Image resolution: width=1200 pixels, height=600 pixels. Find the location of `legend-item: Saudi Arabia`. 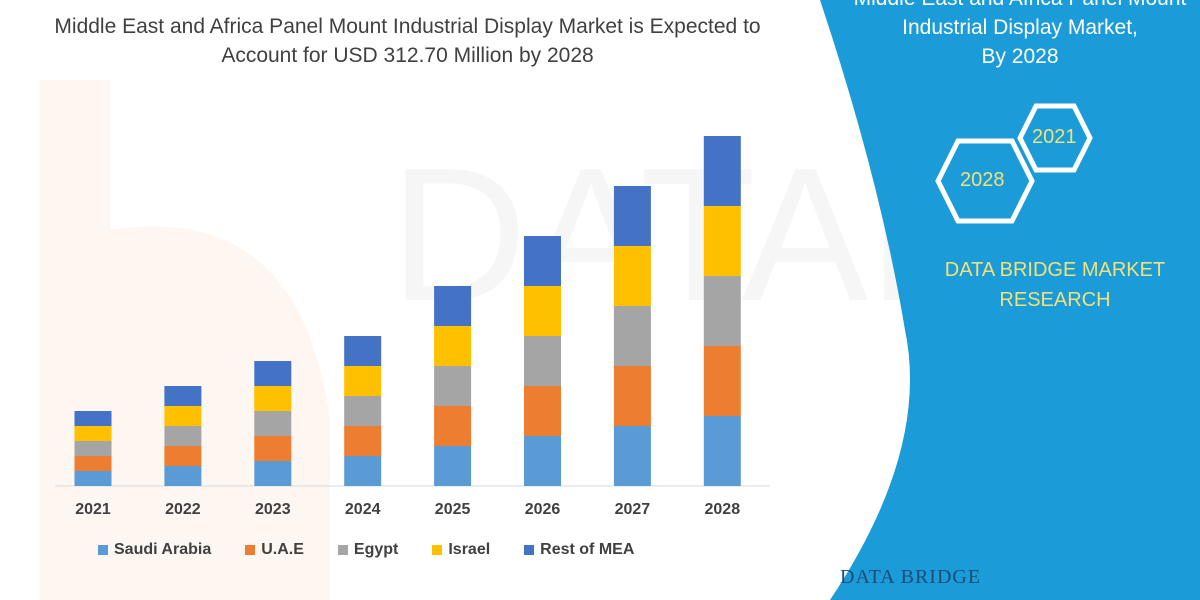

legend-item: Saudi Arabia is located at coordinates (154, 550).